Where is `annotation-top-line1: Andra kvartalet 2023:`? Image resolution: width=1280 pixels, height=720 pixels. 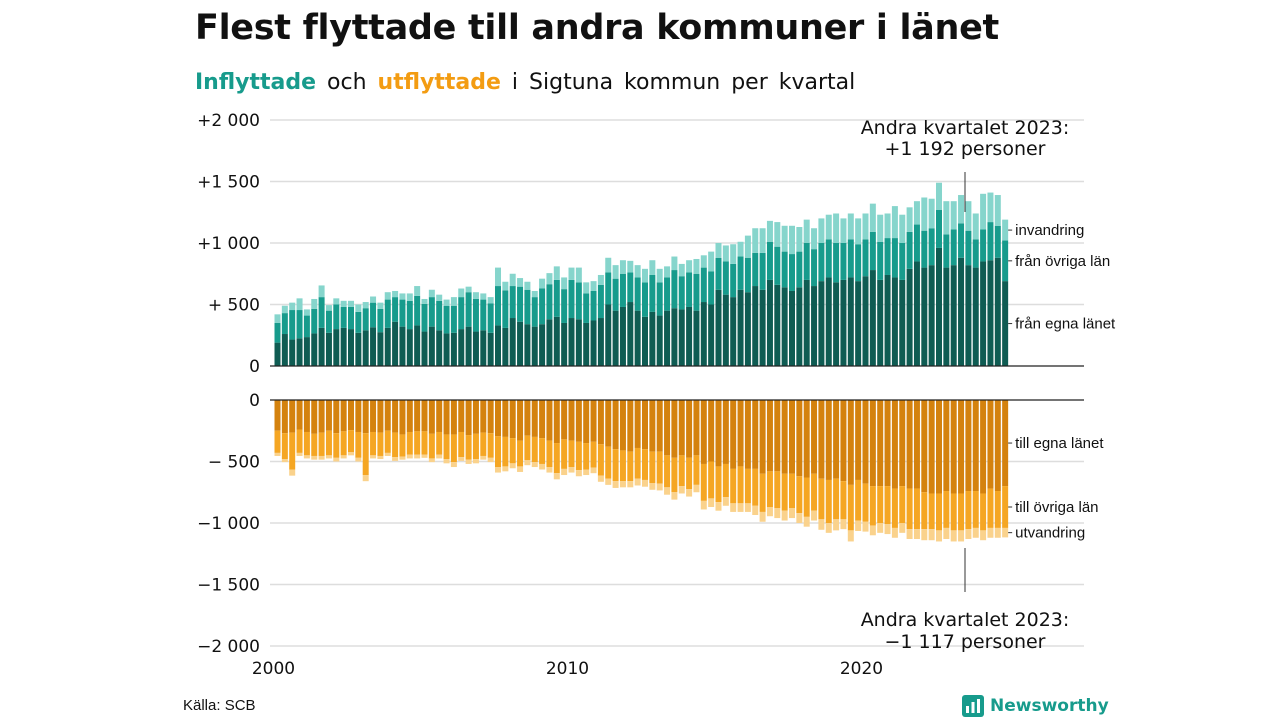
annotation-top-line1: Andra kvartalet 2023: is located at coordinates (965, 128).